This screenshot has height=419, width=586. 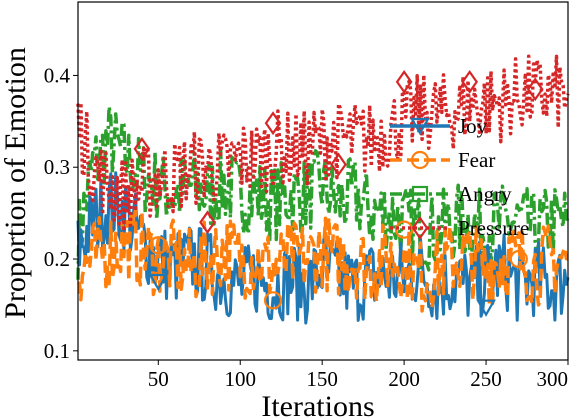 I want to click on legend-label: Pressure, so click(x=493, y=228).